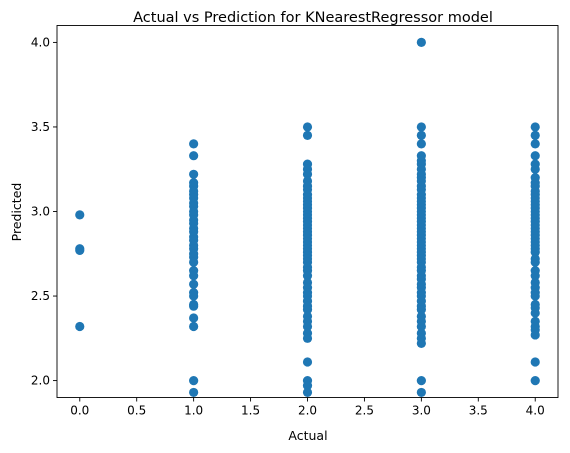  Describe the element at coordinates (307, 435) in the screenshot. I see `x-axis-label: Actual` at that location.